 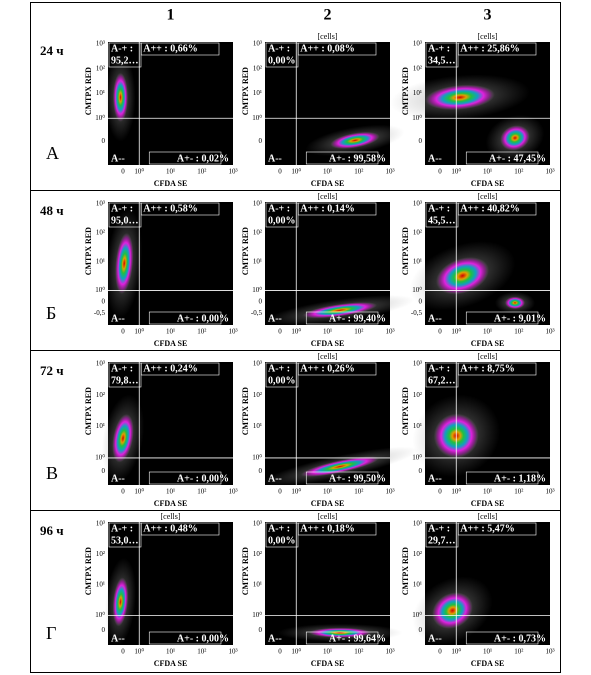 I want to click on row-letter: А, so click(x=52, y=153).